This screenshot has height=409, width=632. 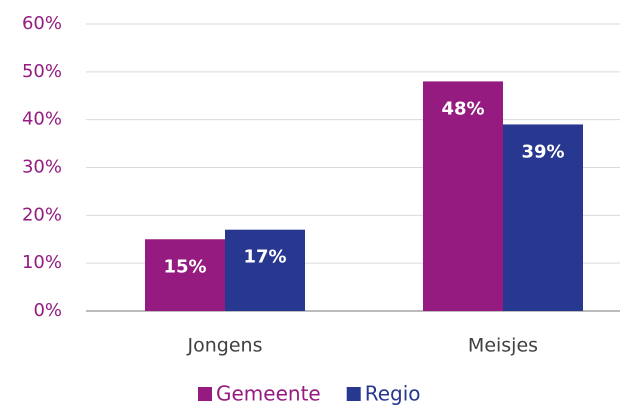 I want to click on y-tick-label: 50%, so click(x=42, y=71).